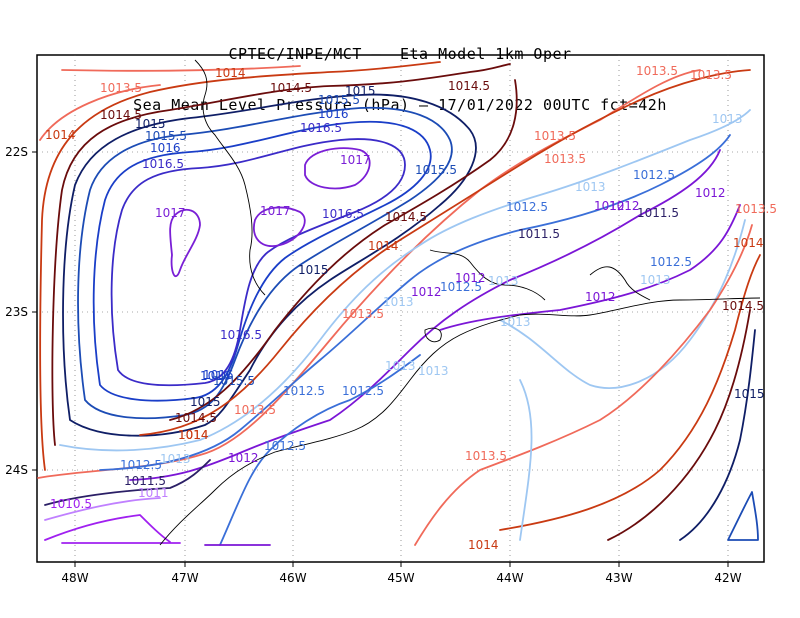 The image size is (800, 618). I want to click on x-tick-label: 46W, so click(292, 578).